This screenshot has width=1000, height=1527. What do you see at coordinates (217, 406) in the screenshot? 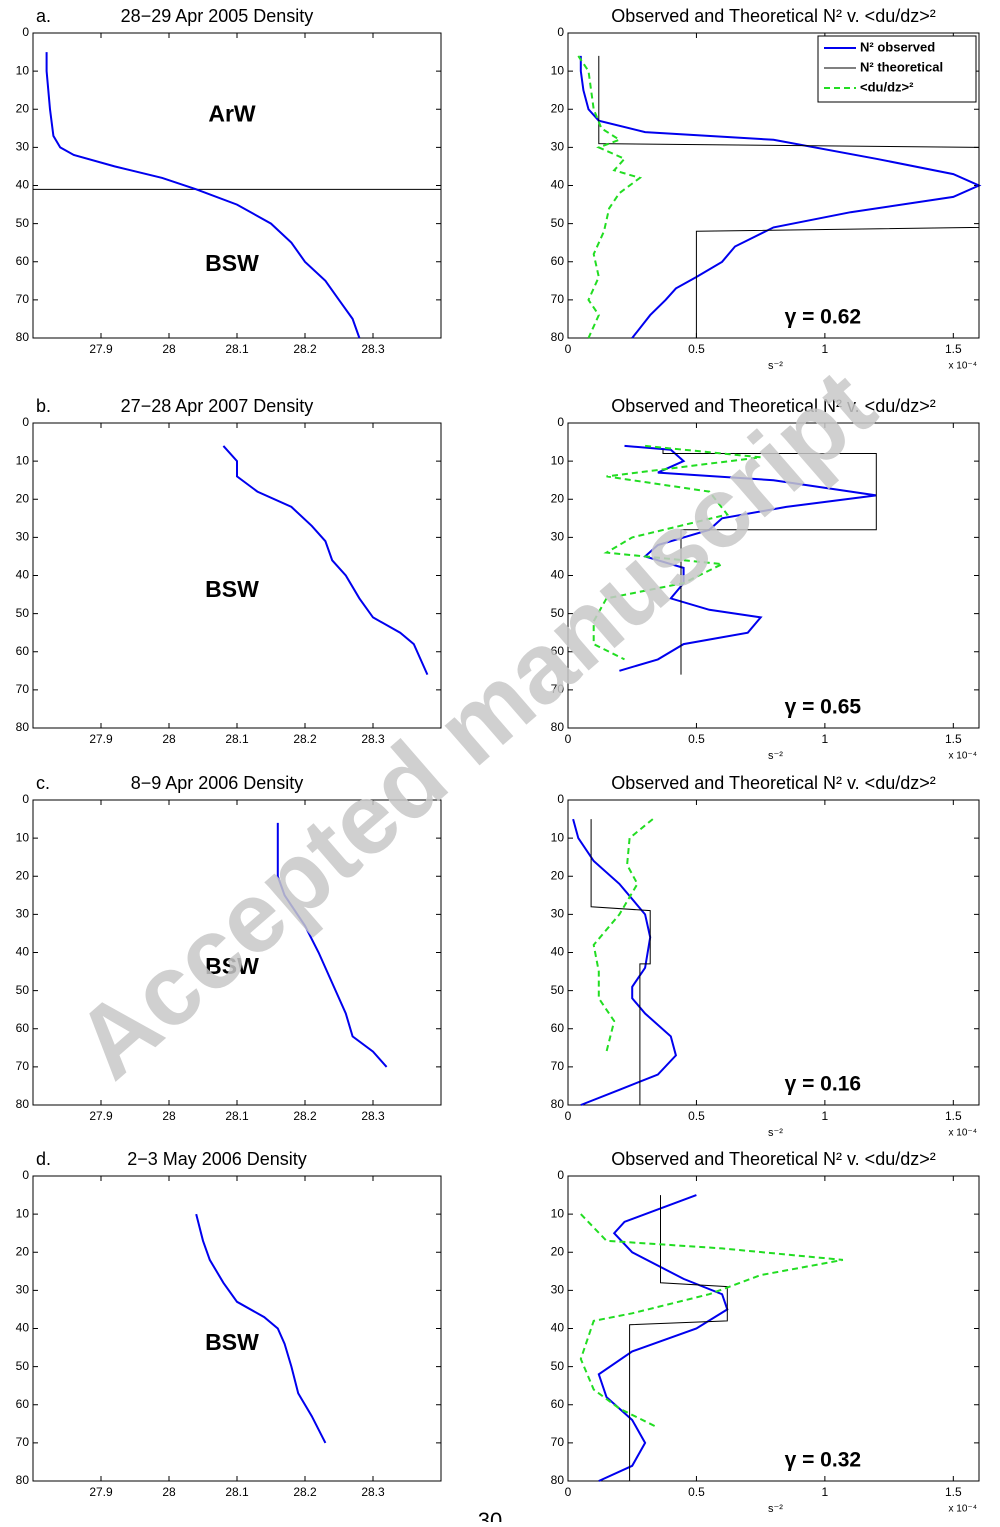
I see `chart-title: 27−28 Apr 2007 Density` at bounding box center [217, 406].